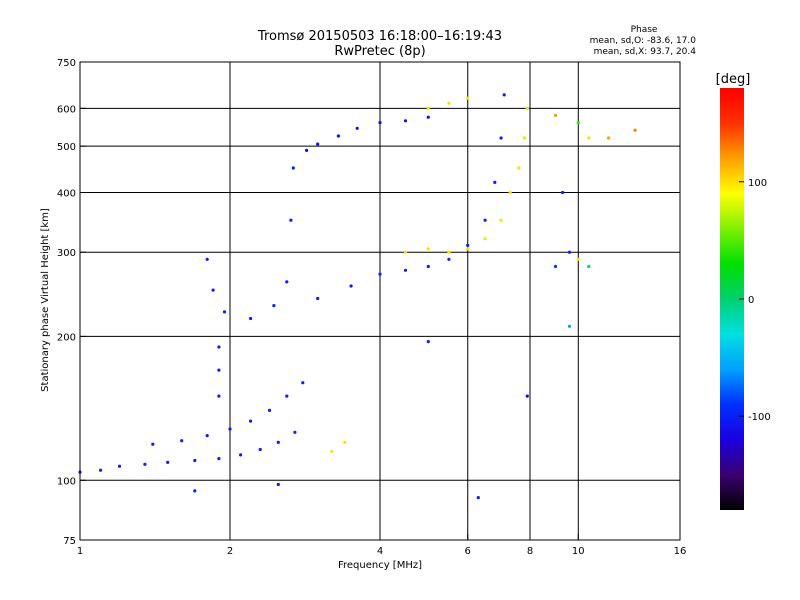 Image resolution: width=800 pixels, height=600 pixels. Describe the element at coordinates (759, 417) in the screenshot. I see `colorbar-tick-label: -100` at that location.